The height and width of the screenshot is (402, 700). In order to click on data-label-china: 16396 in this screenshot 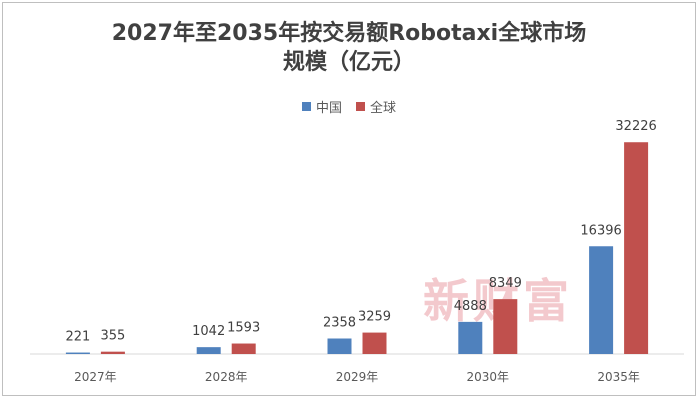, I will do `click(600, 230)`.